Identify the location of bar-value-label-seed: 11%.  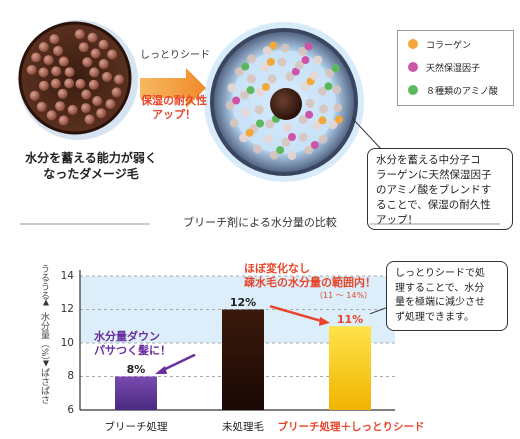
(350, 319).